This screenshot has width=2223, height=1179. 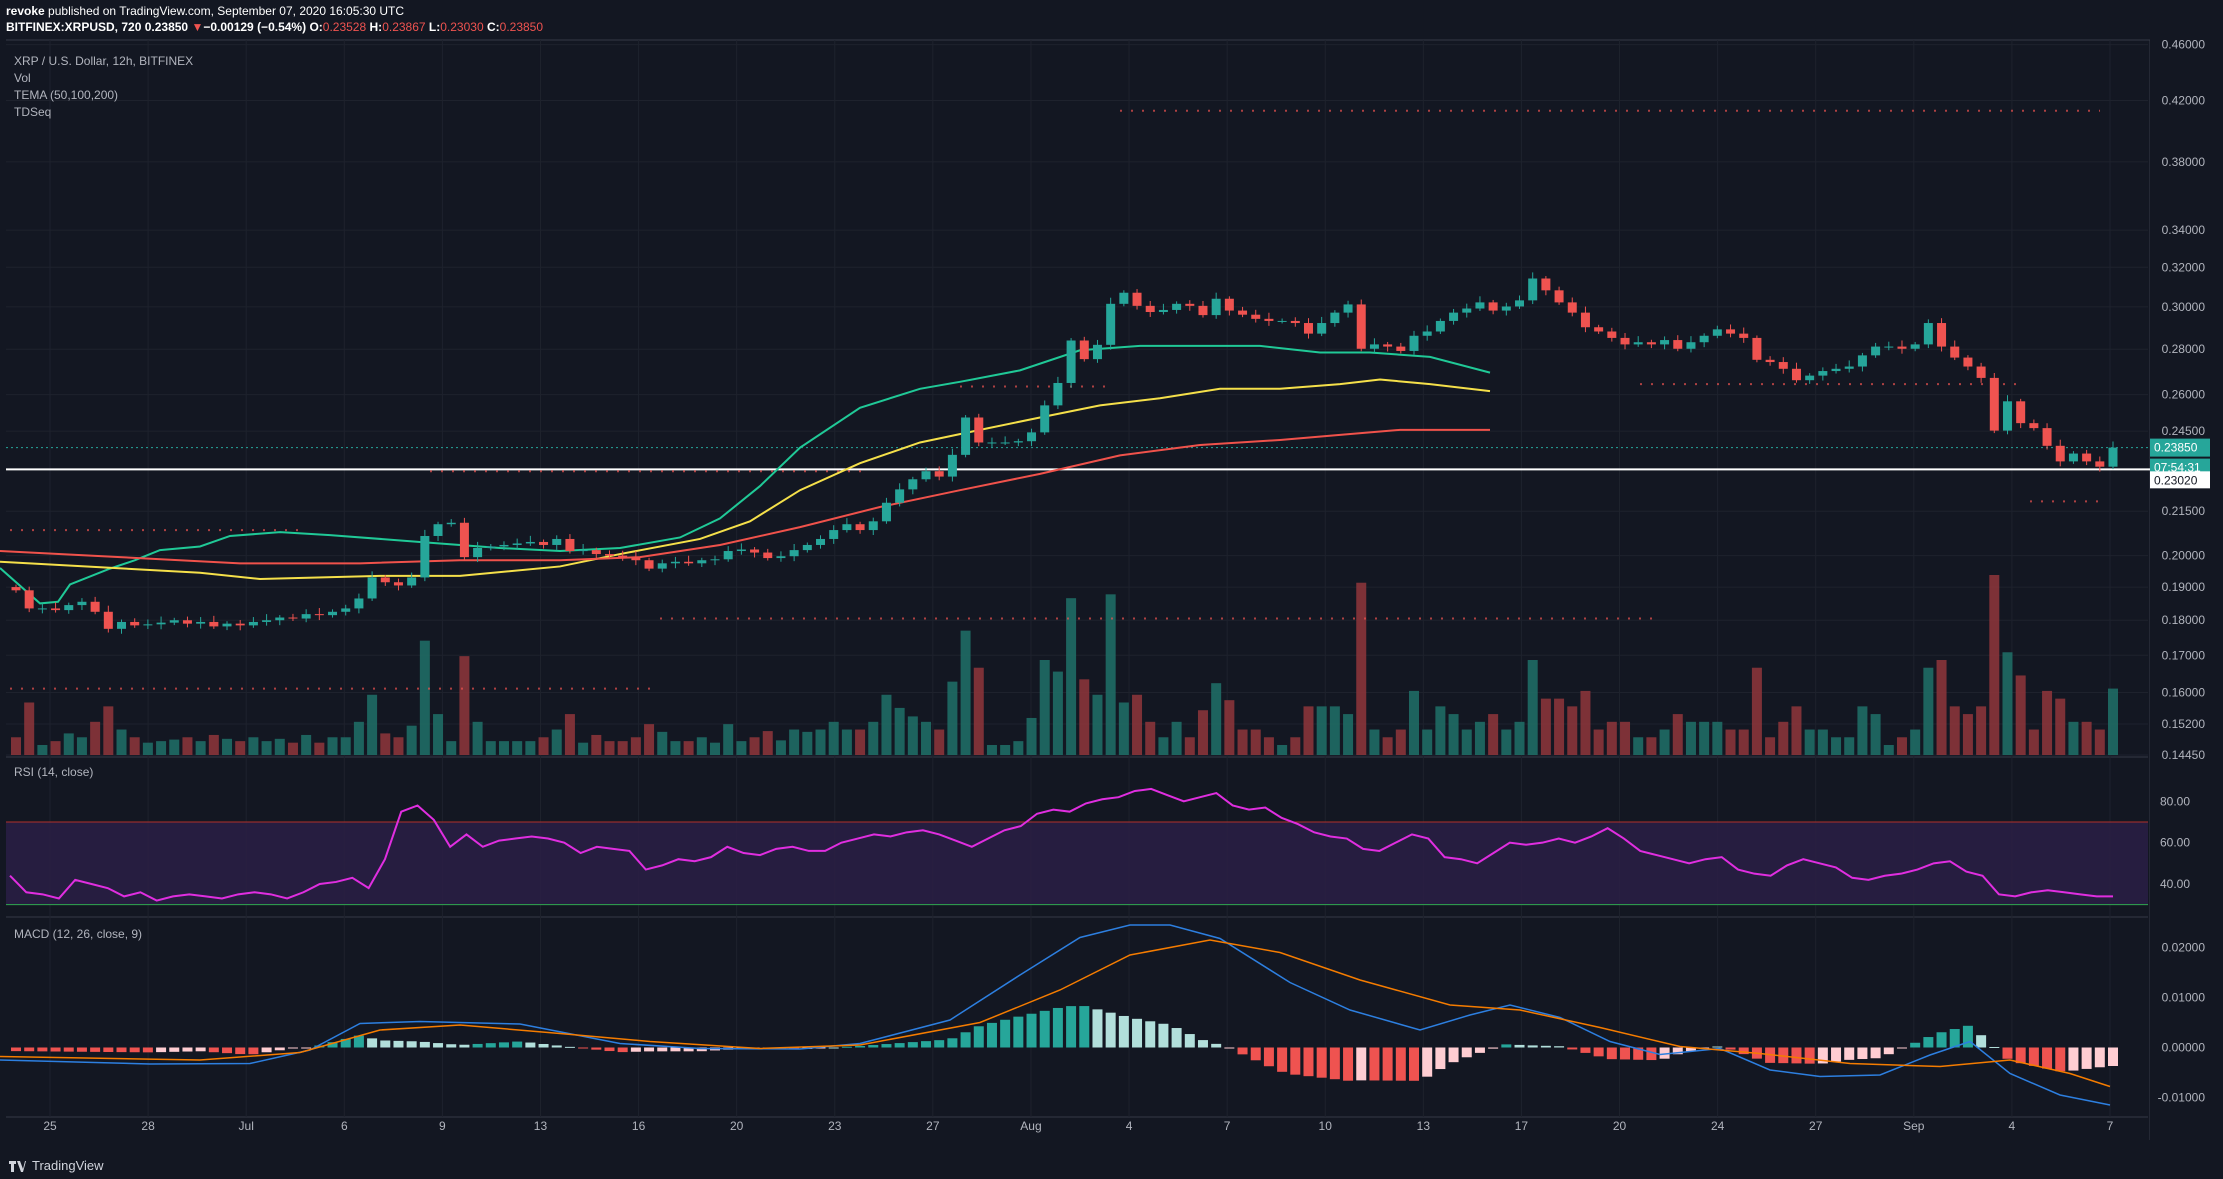 I want to click on rsi-line, so click(x=1061, y=844).